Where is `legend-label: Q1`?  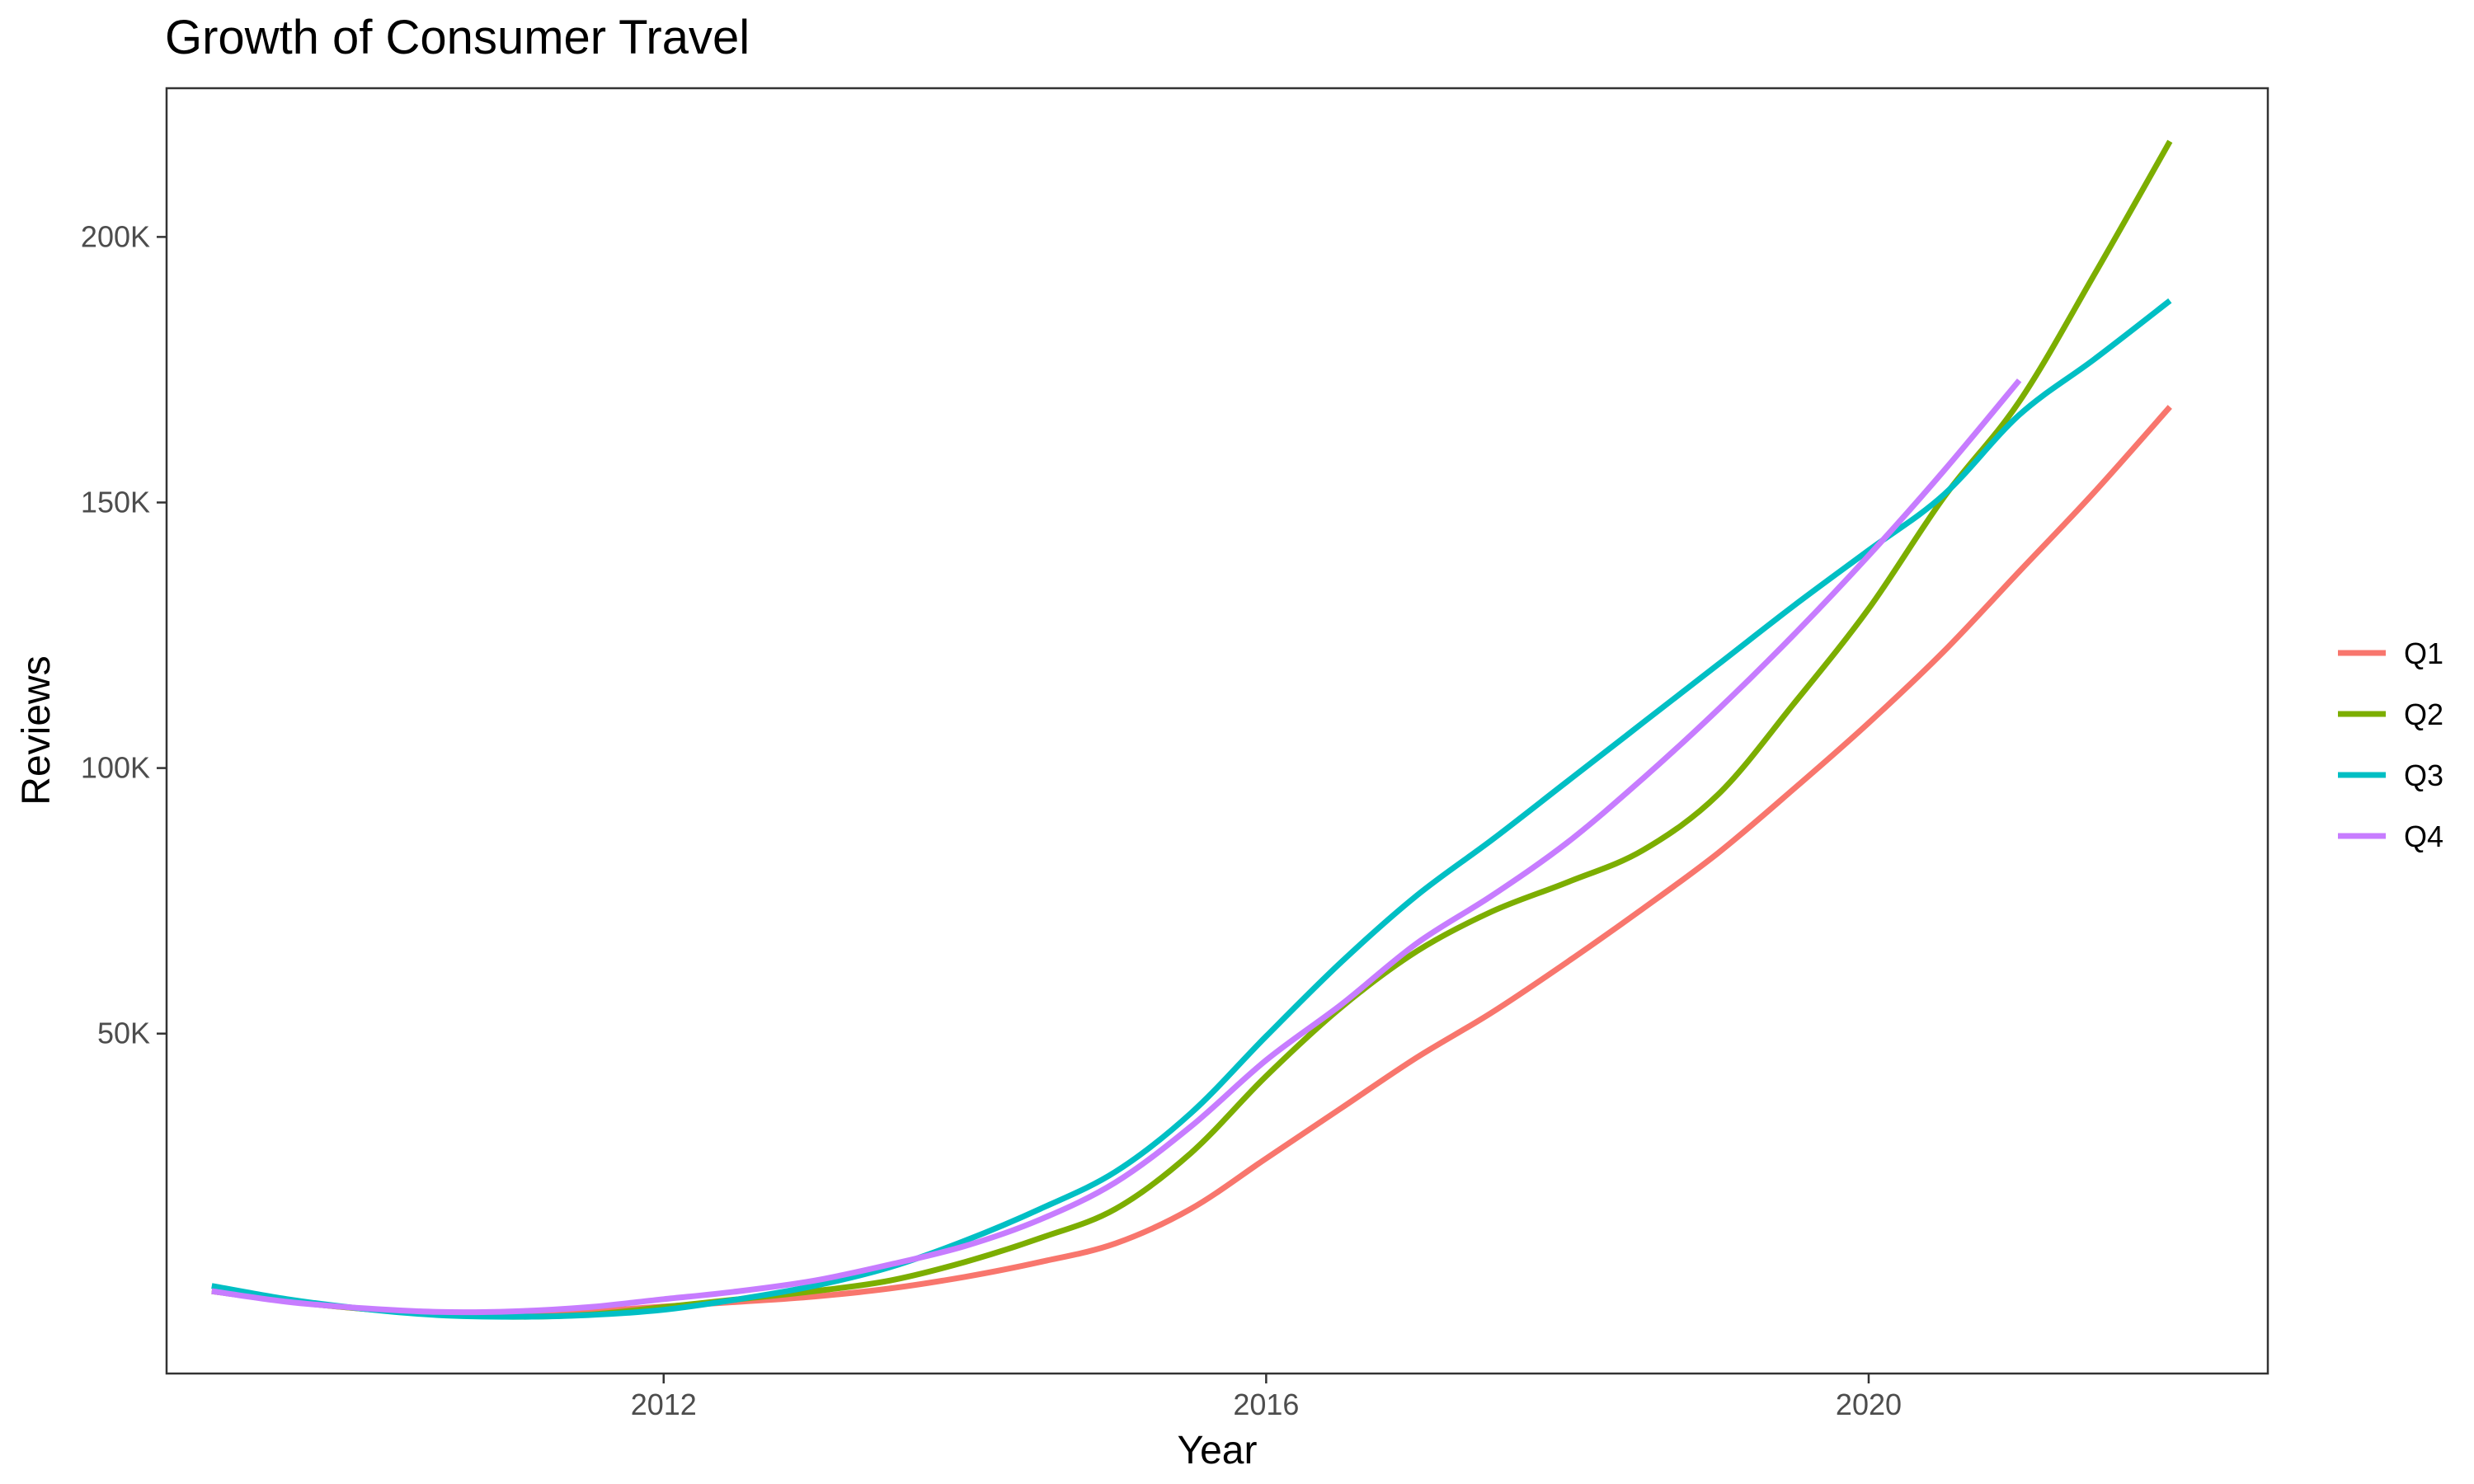
legend-label: Q1 is located at coordinates (2423, 653).